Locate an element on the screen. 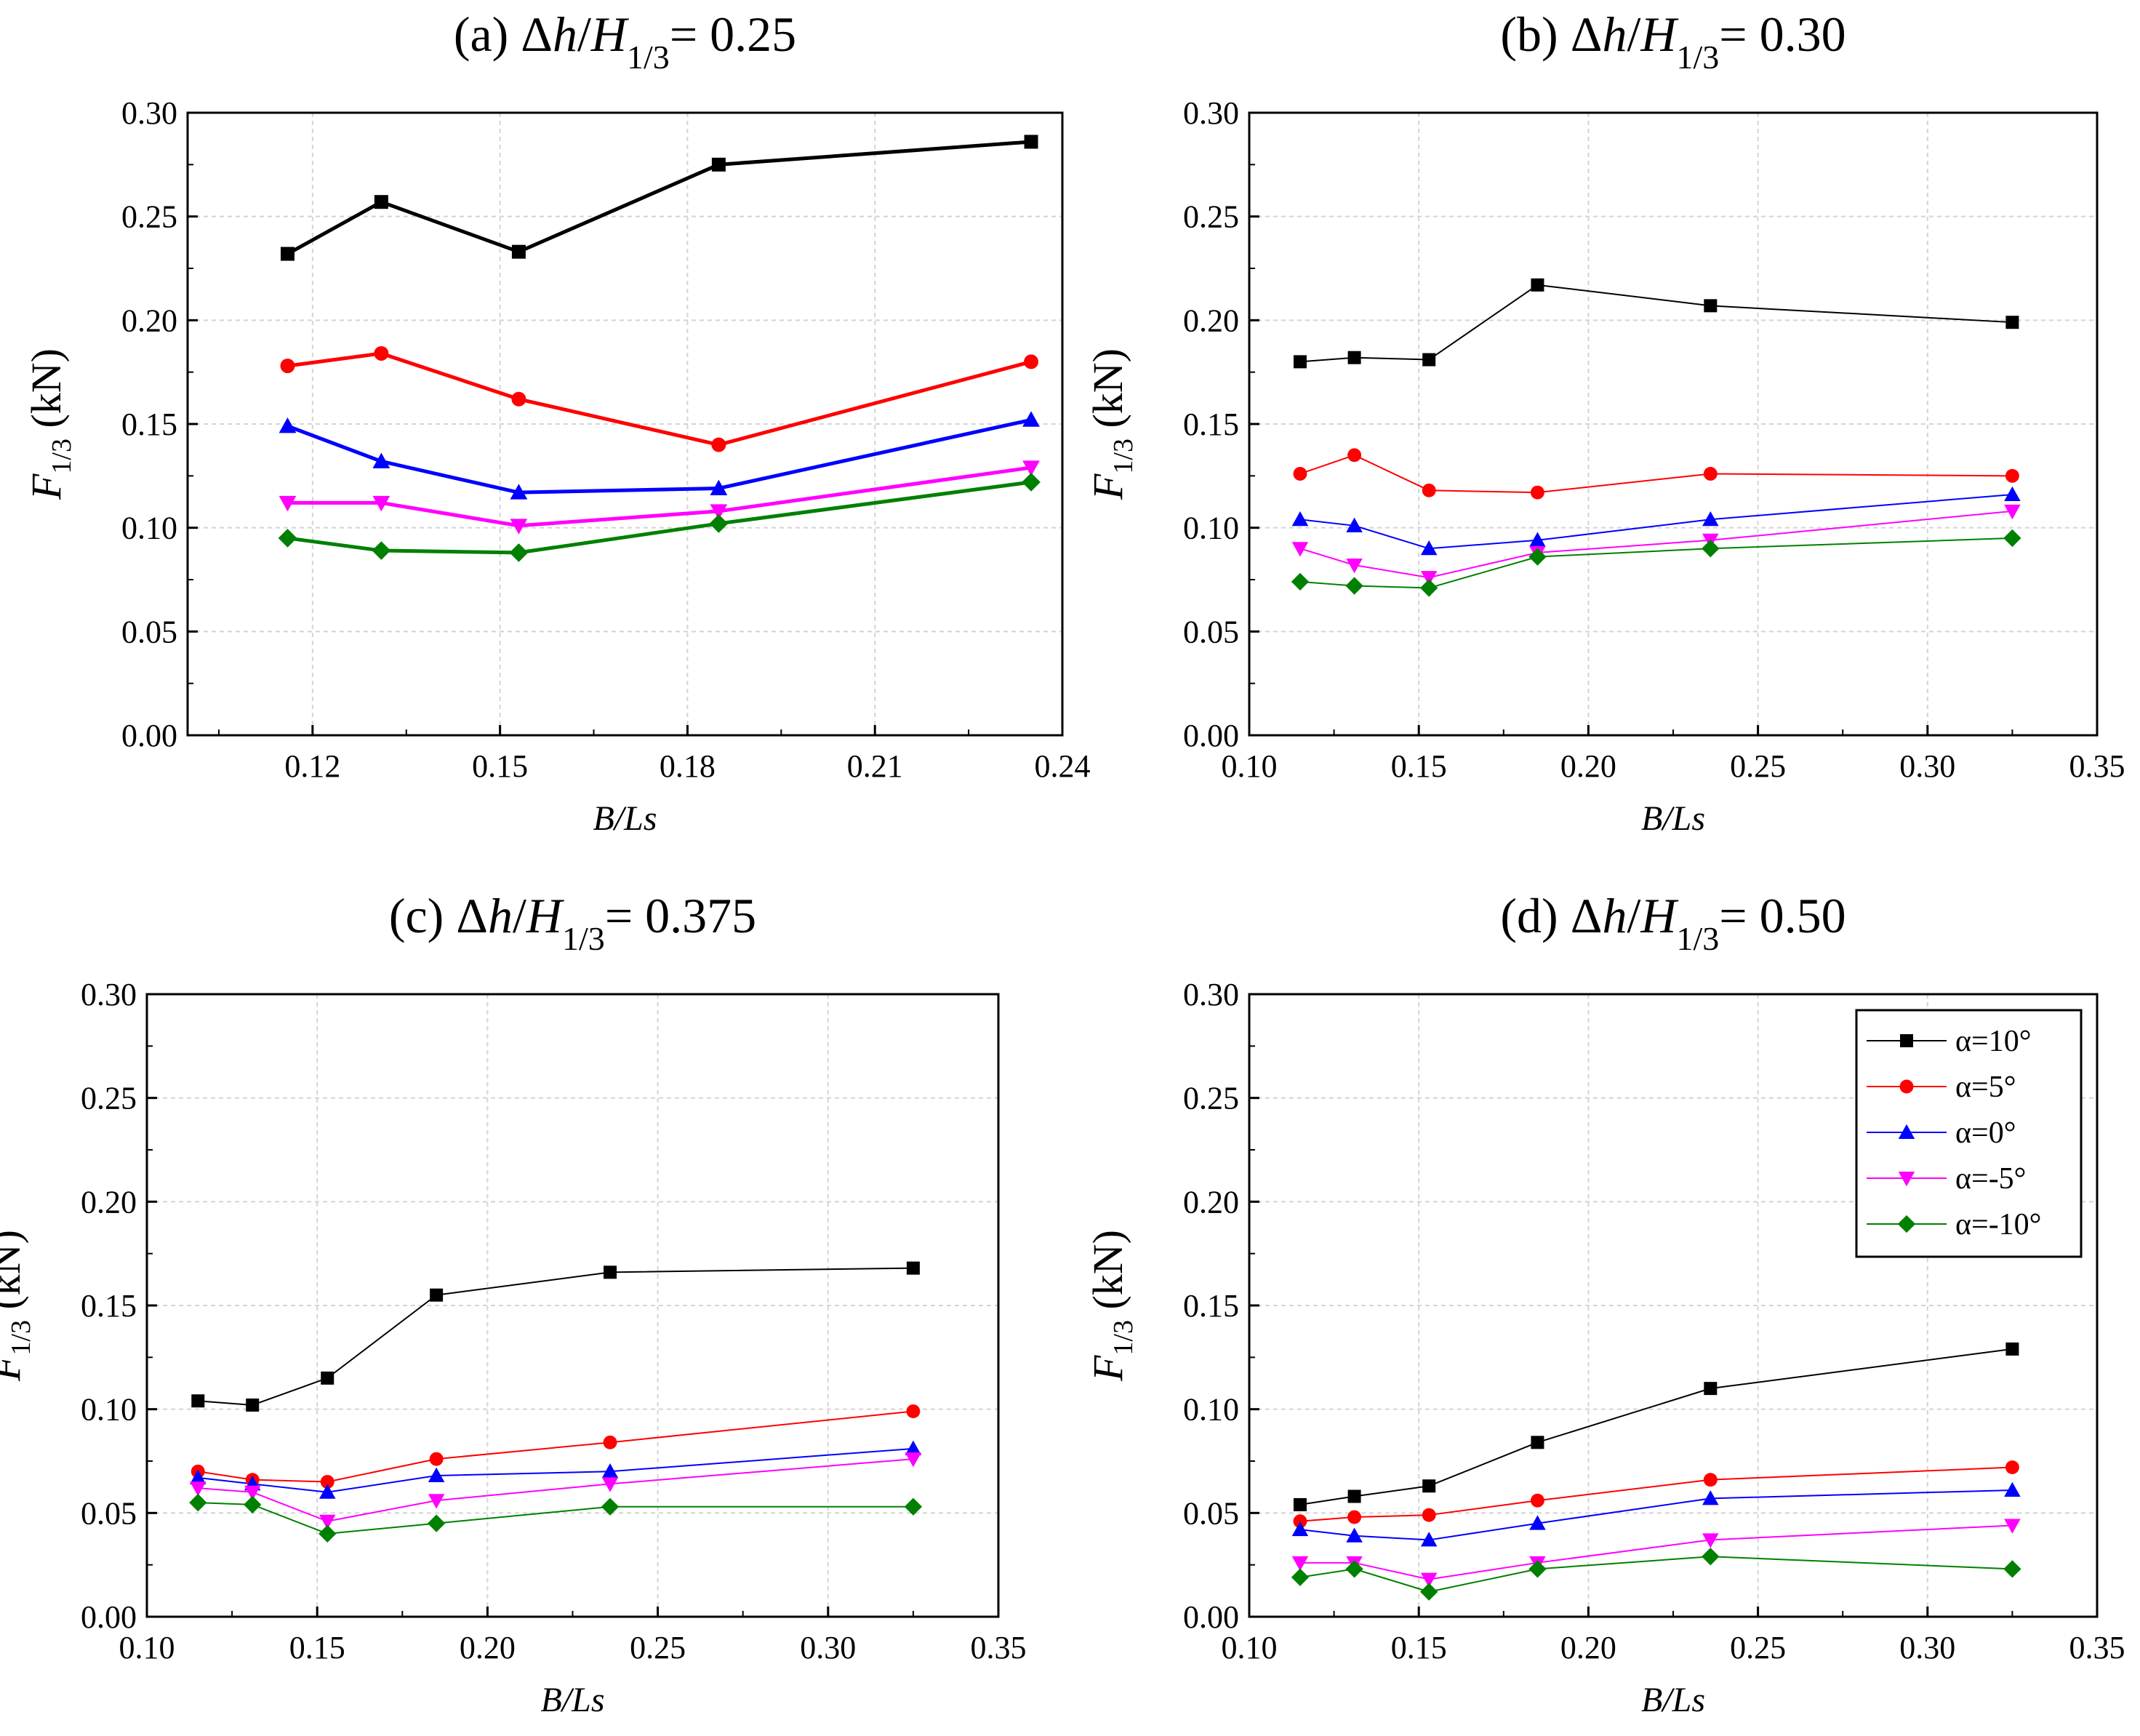 The image size is (2140, 1736). chart-title: (a) Δh/H1/3= 0.25 is located at coordinates (625, 41).